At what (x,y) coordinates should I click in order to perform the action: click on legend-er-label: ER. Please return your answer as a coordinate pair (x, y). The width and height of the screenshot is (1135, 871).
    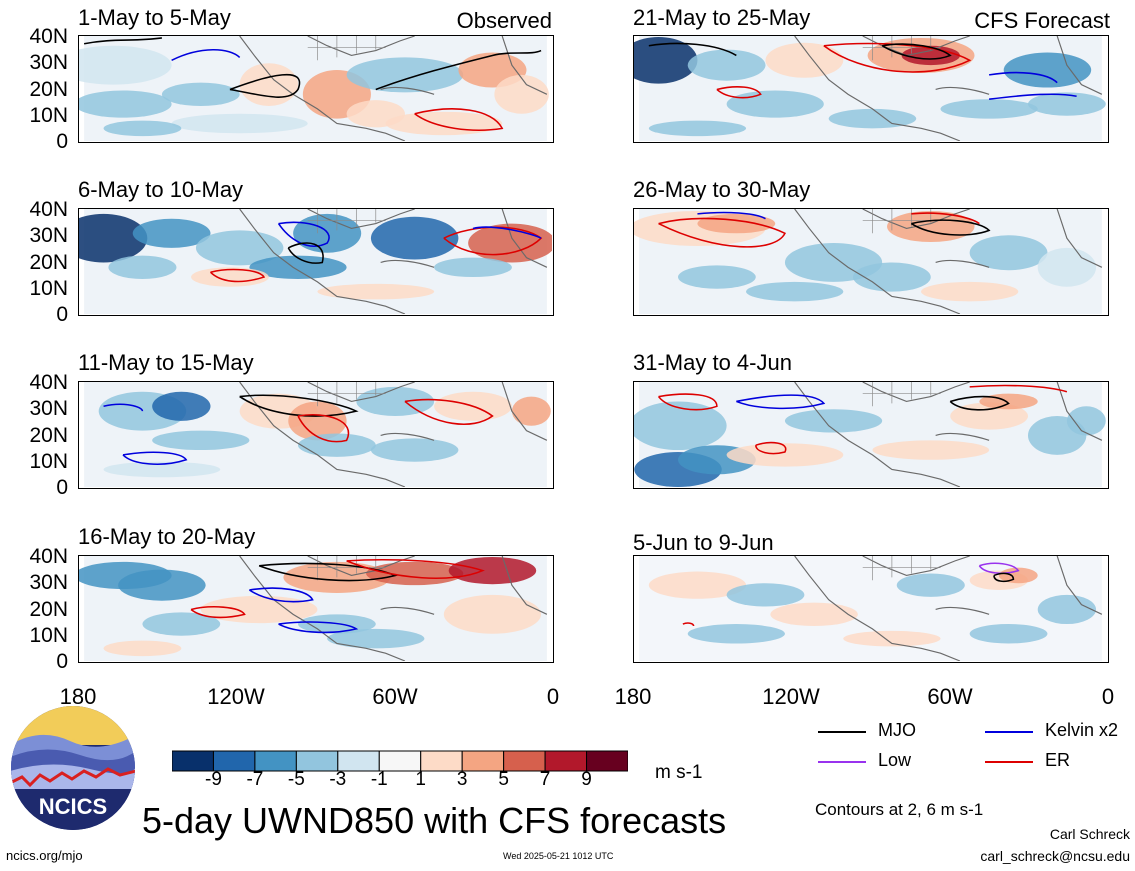
    Looking at the image, I should click on (1058, 760).